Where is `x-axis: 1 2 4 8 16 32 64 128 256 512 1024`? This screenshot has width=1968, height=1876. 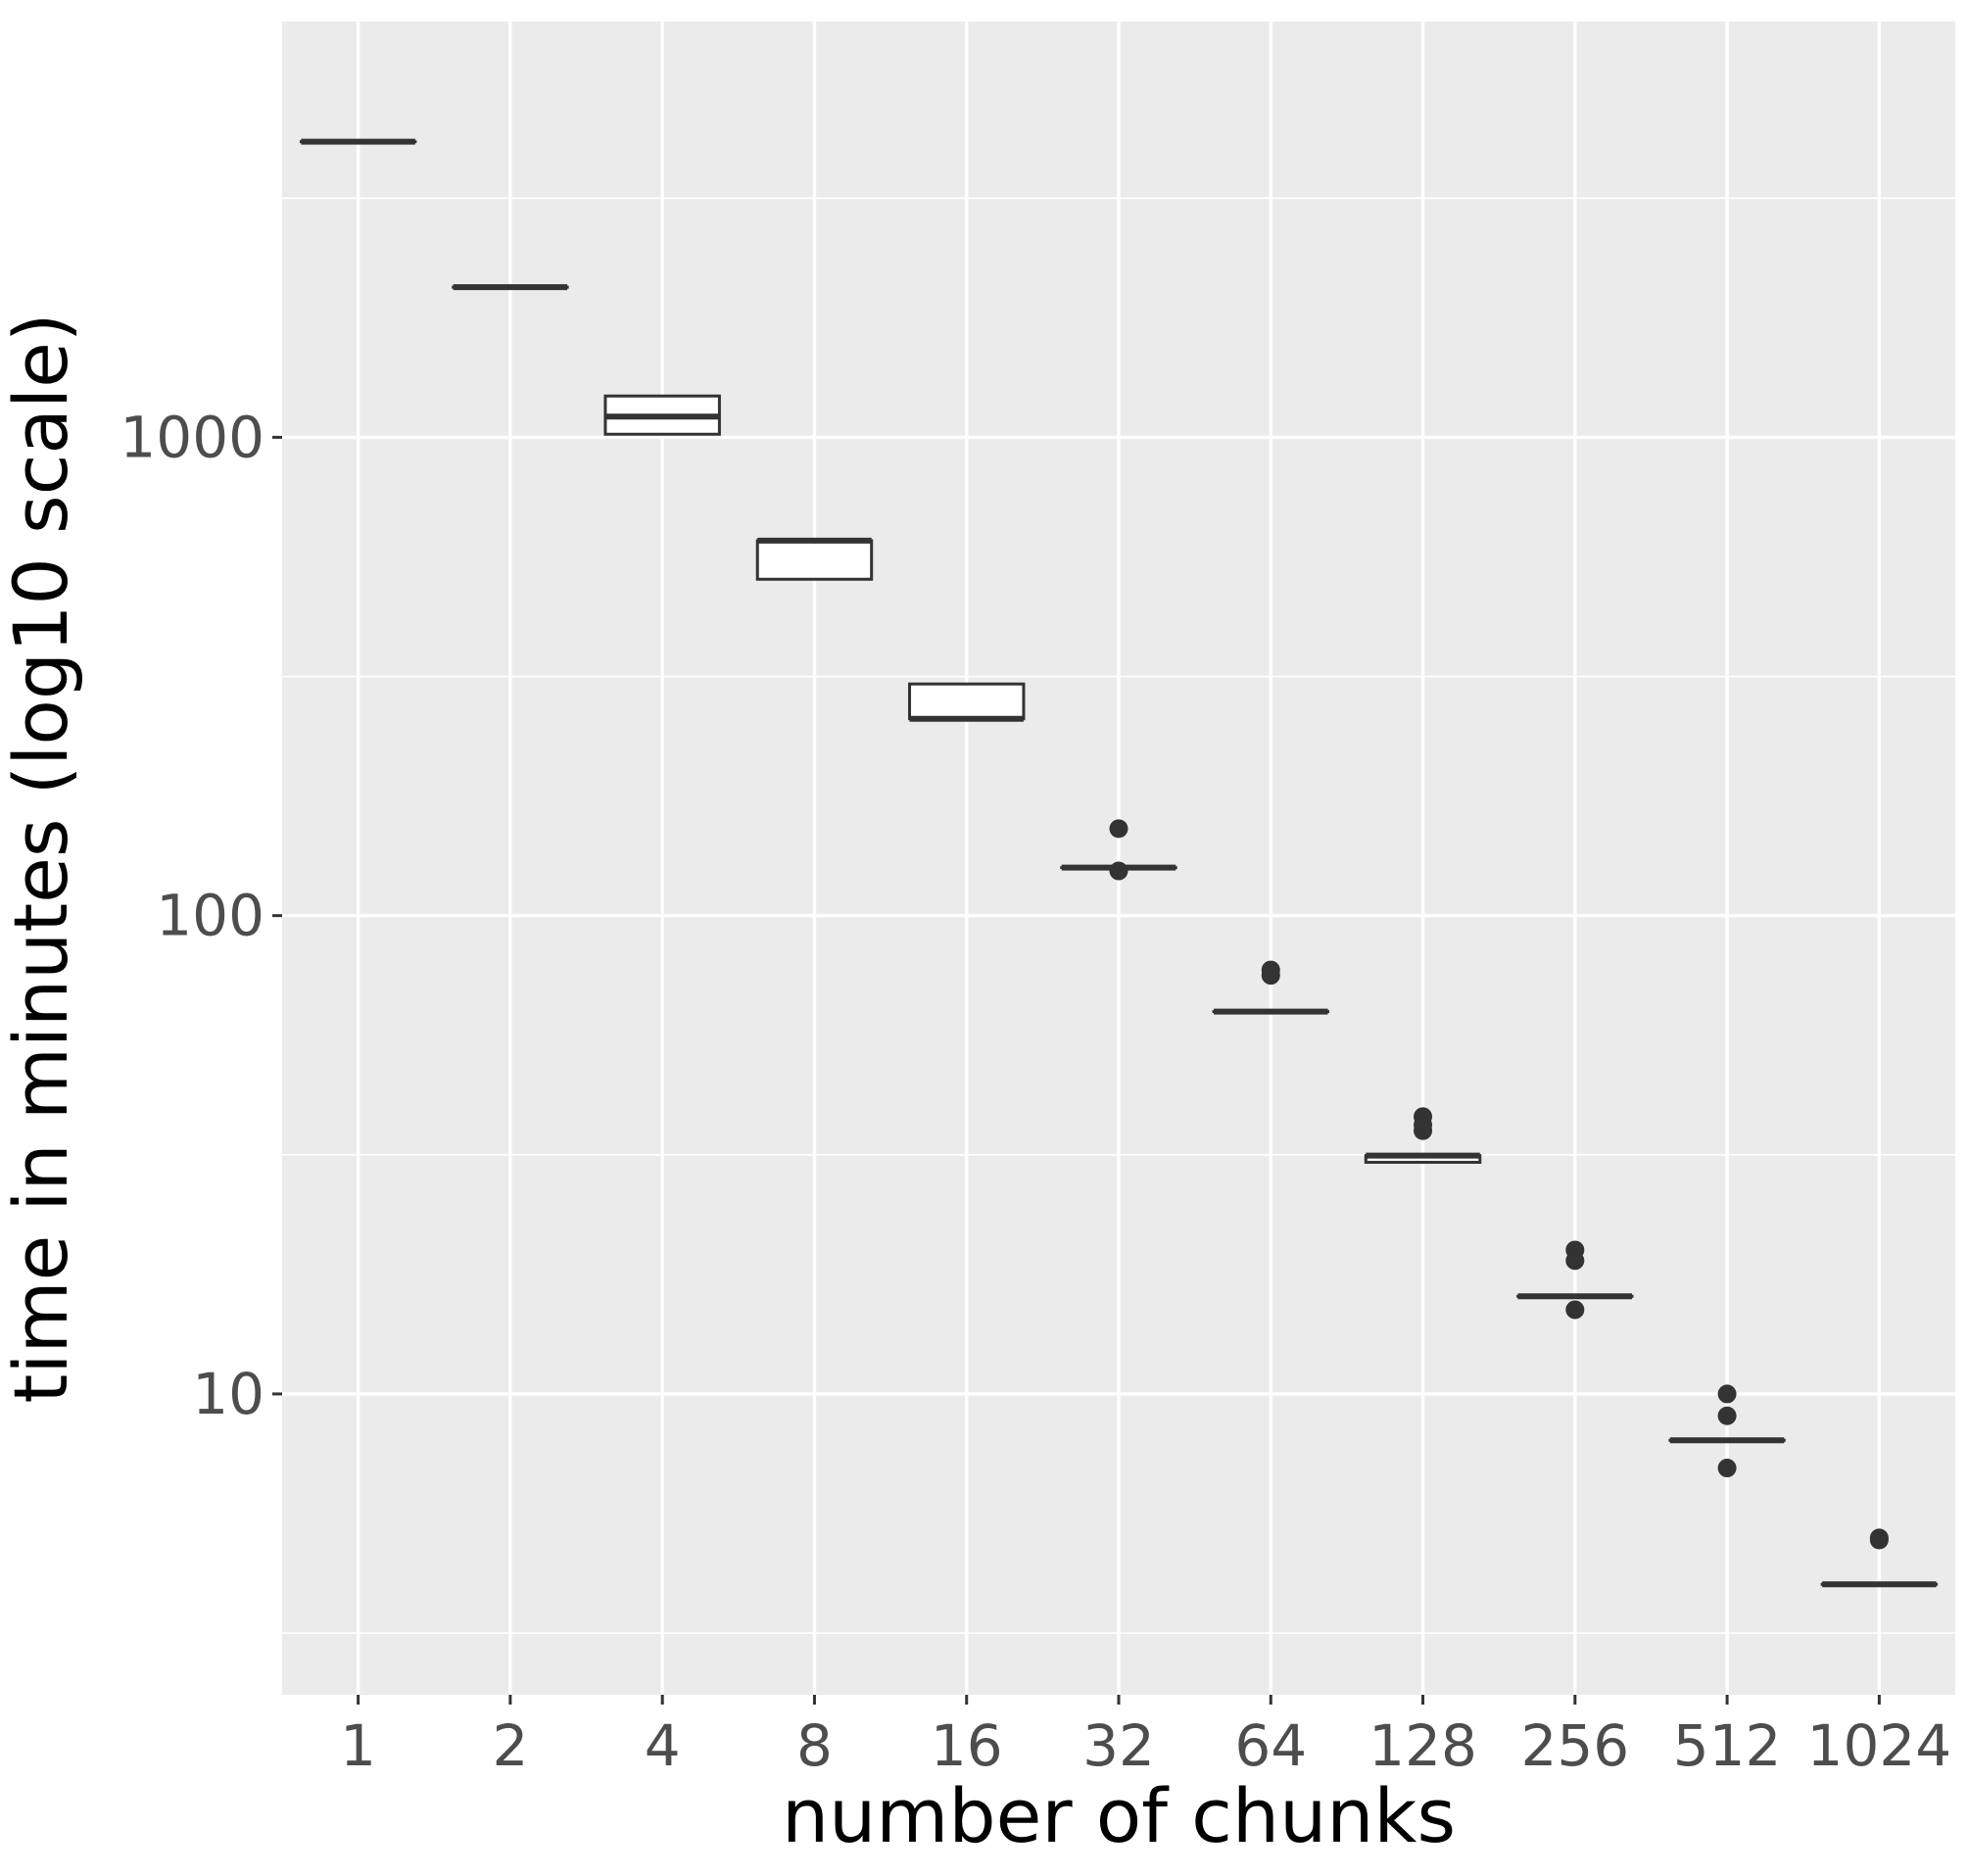 x-axis: 1 2 4 8 16 32 64 128 256 512 1024 is located at coordinates (1145, 1737).